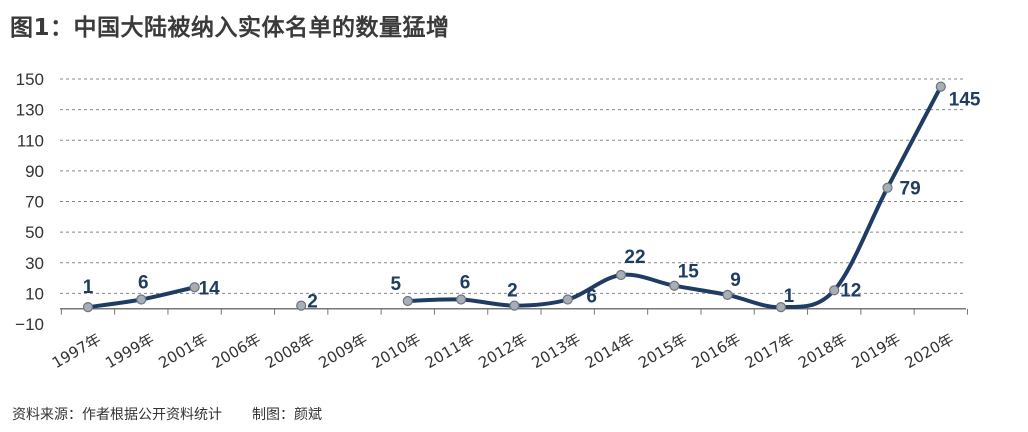  What do you see at coordinates (34, 293) in the screenshot?
I see `y-tick-label: 10` at bounding box center [34, 293].